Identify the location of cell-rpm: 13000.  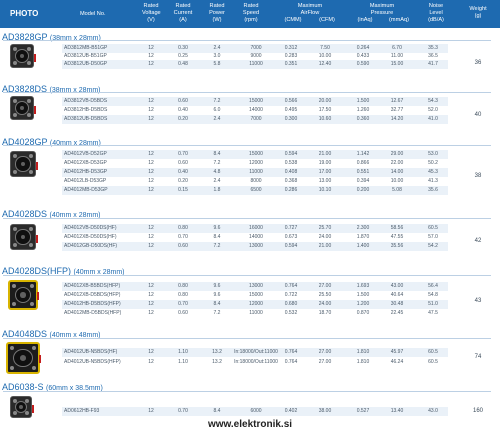
(256, 286).